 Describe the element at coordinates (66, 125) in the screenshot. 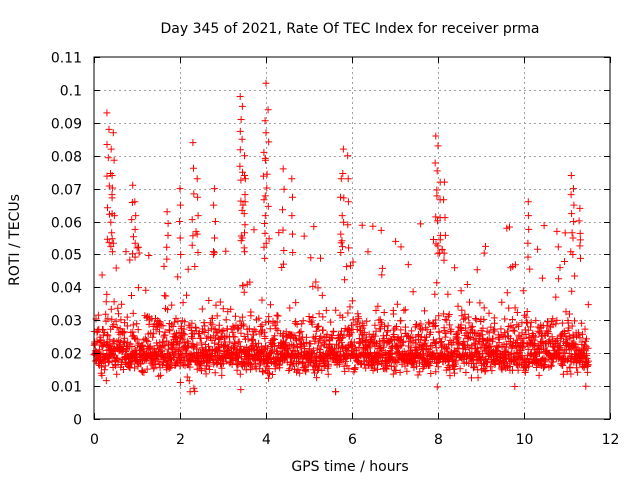

I see `y-tick-label: 0.09` at that location.